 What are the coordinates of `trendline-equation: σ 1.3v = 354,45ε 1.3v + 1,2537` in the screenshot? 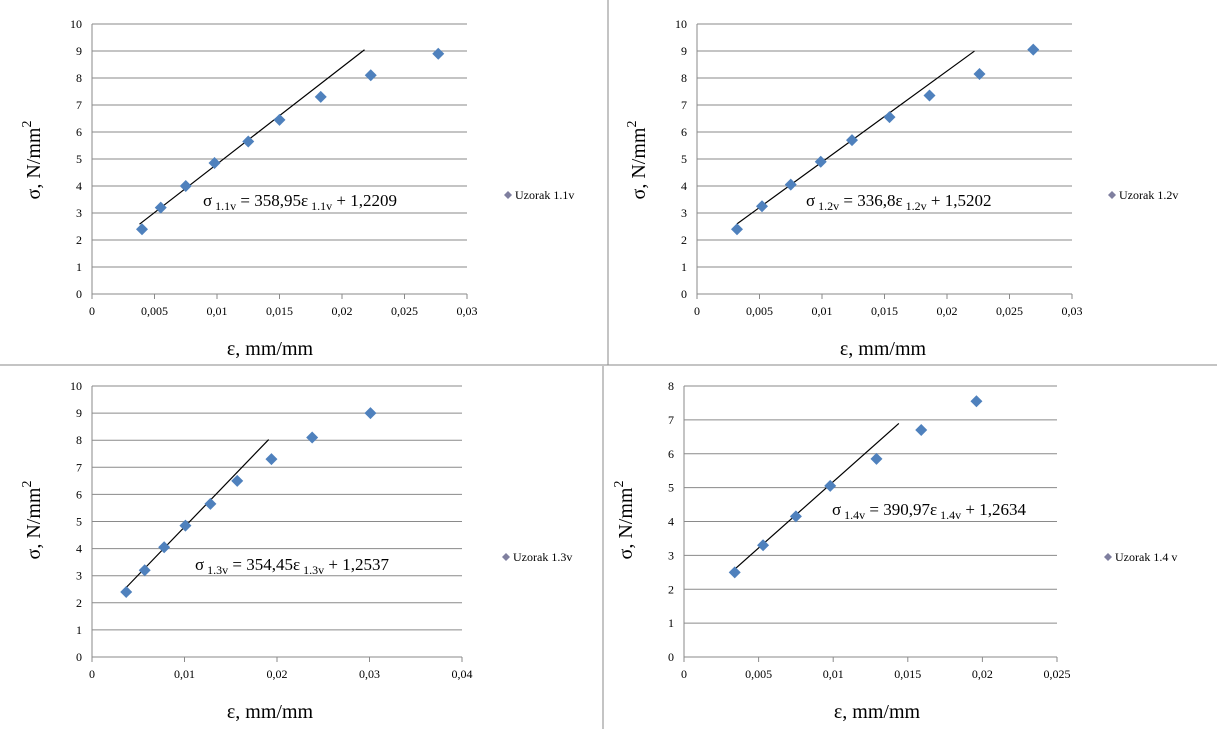 It's located at (292, 566).